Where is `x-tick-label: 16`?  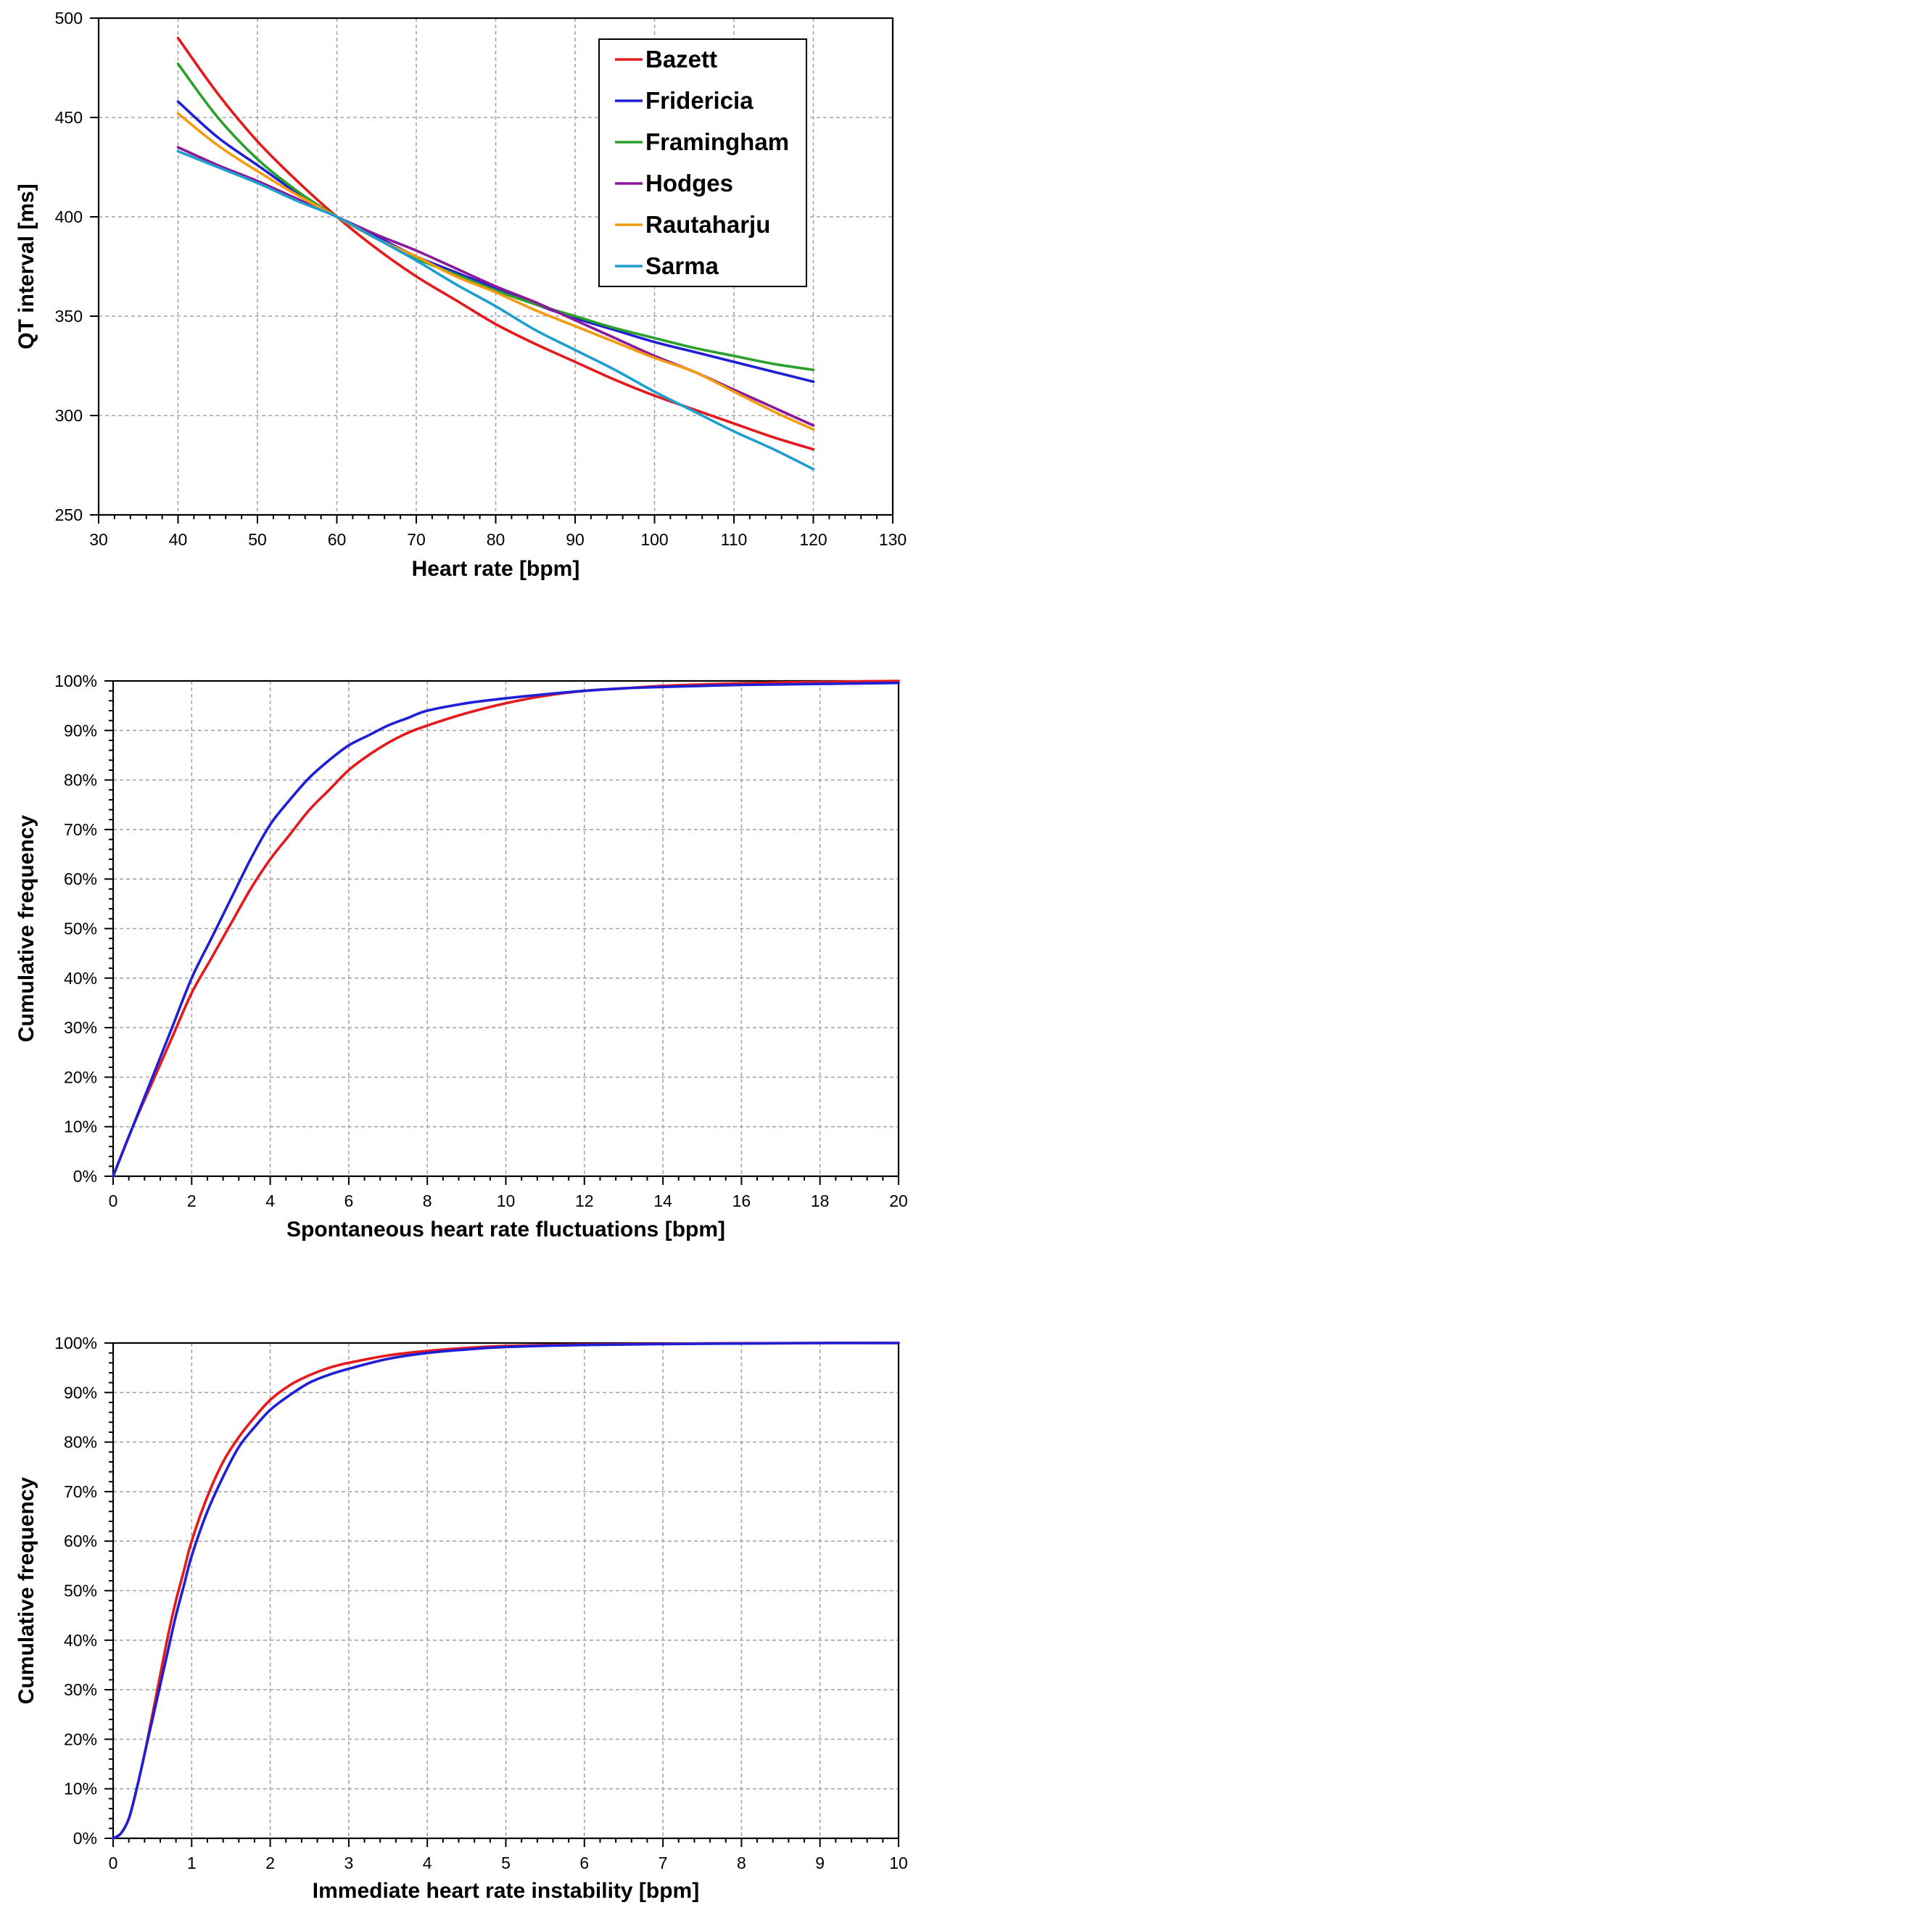
x-tick-label: 16 is located at coordinates (741, 1200).